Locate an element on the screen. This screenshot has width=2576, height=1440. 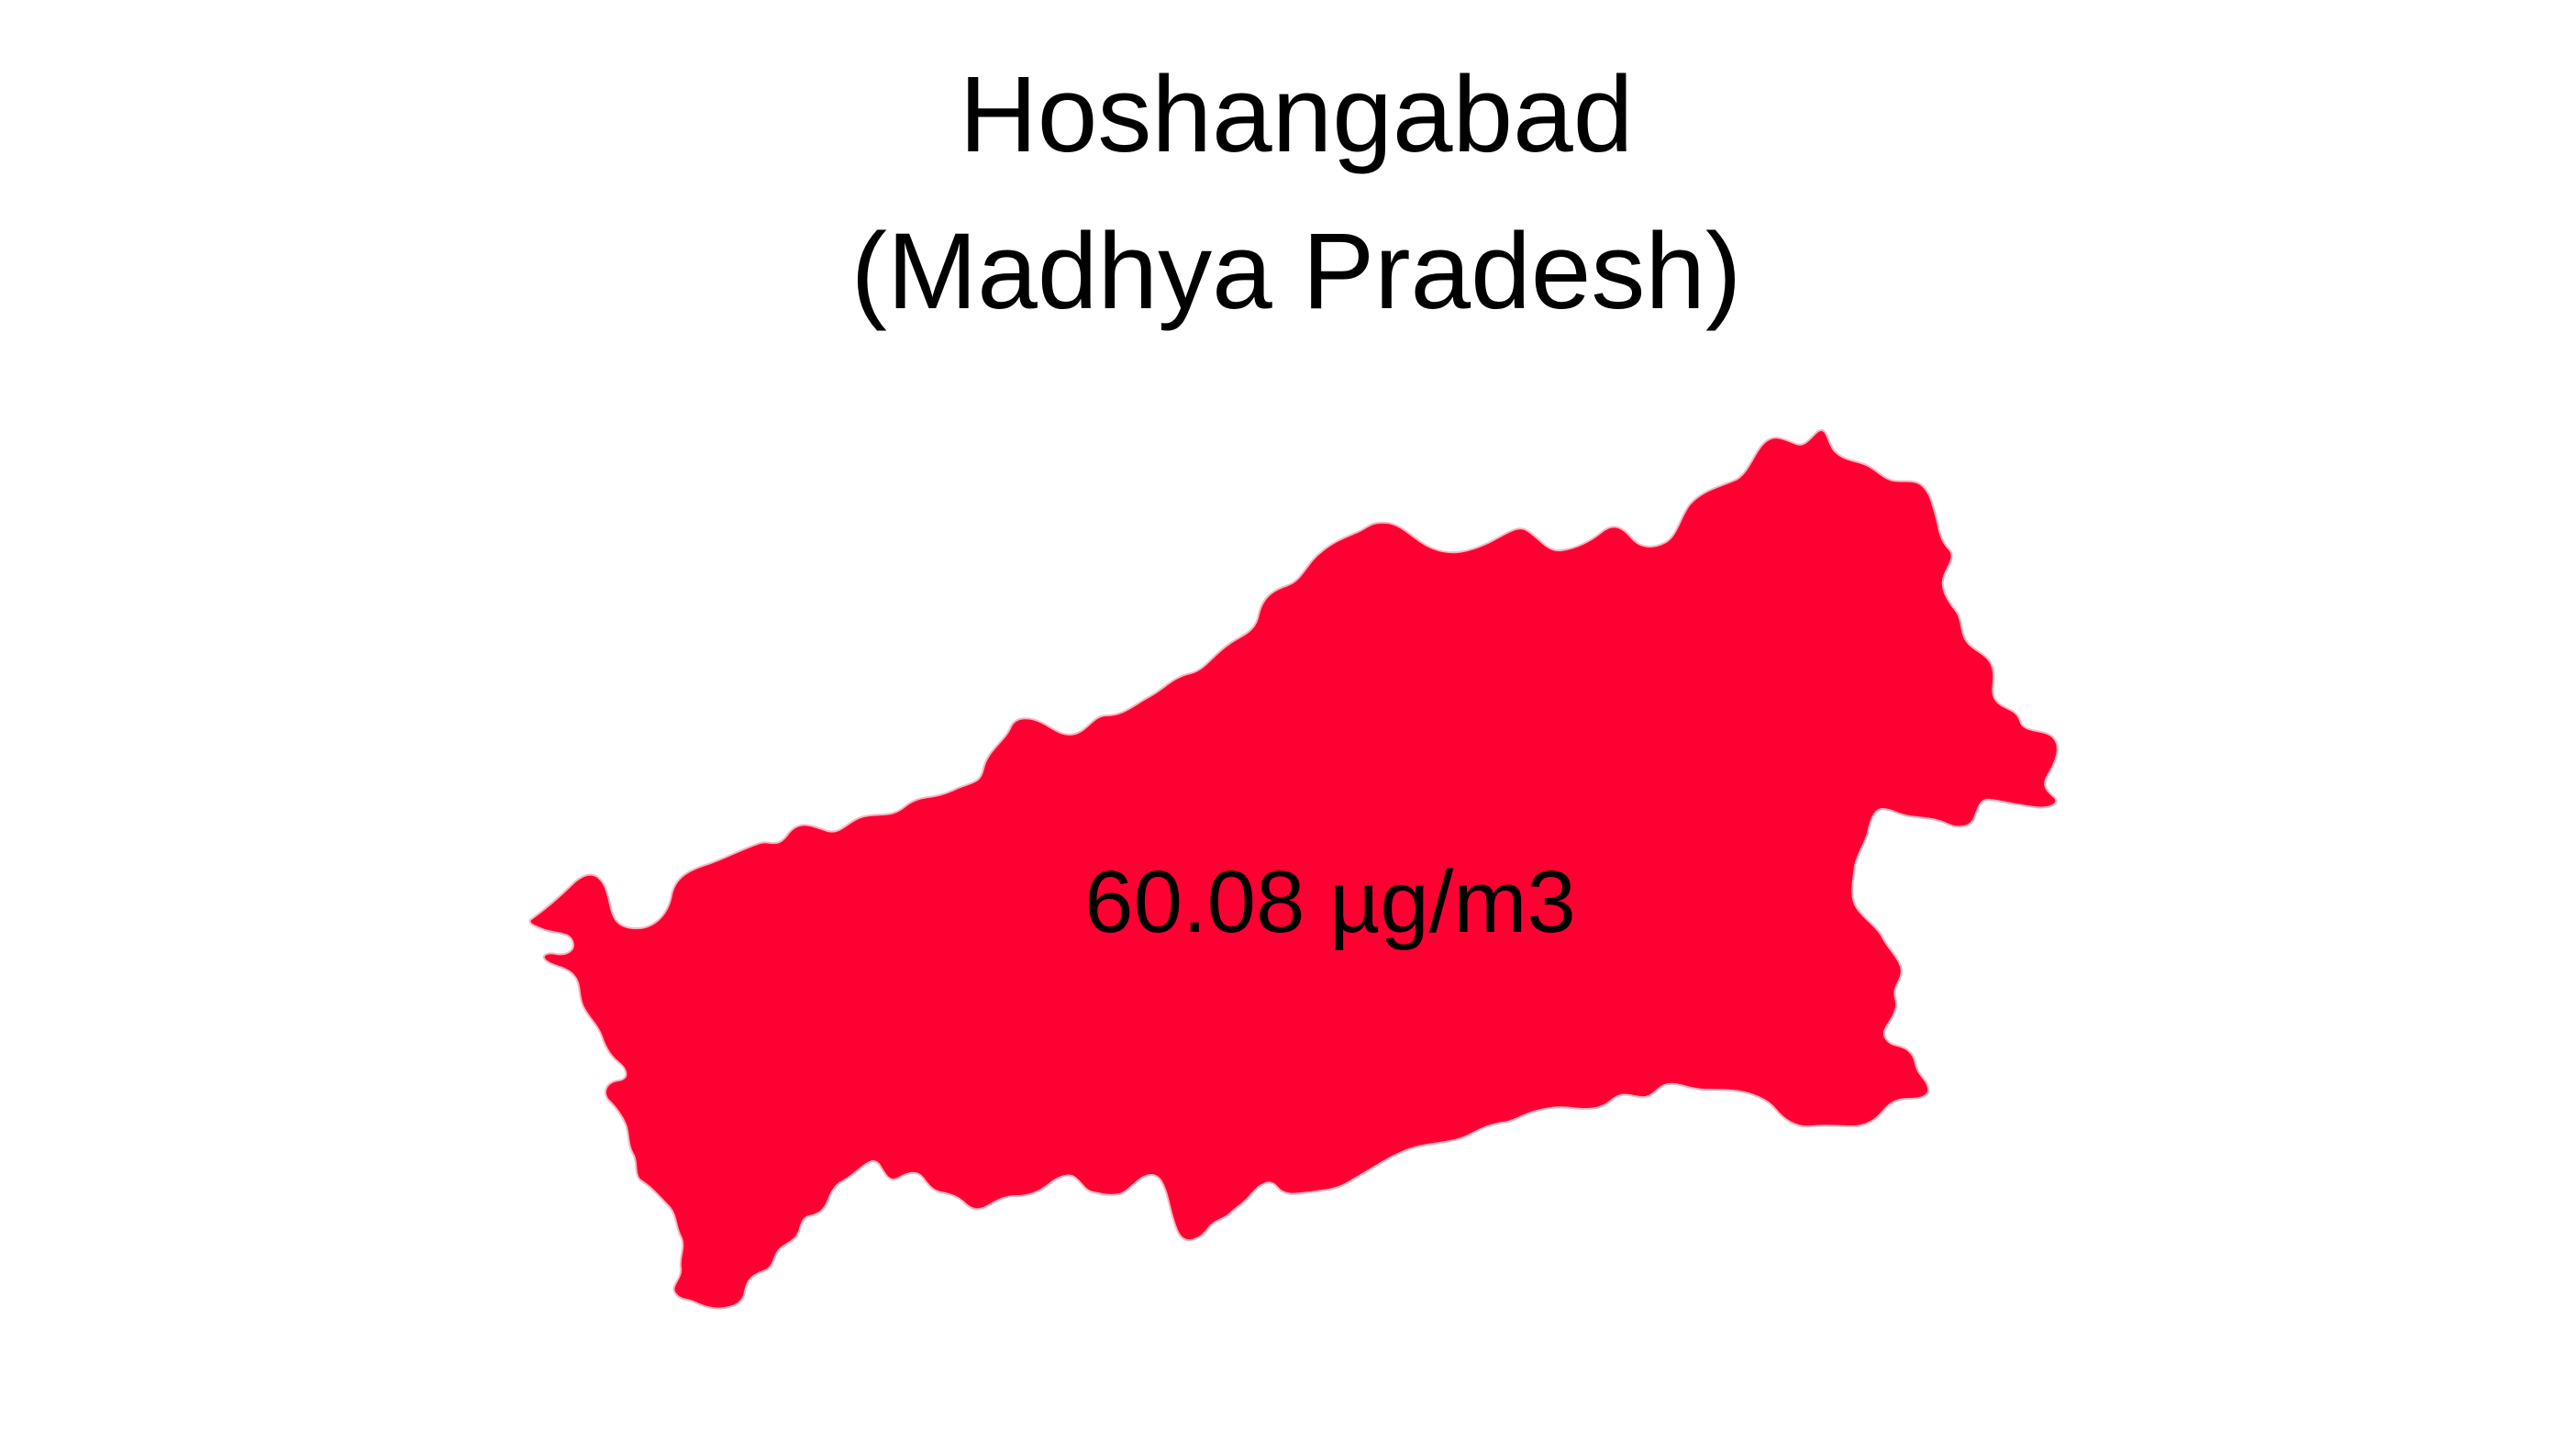
map-subtitle: (Madhya Pradesh) is located at coordinates (1296, 271).